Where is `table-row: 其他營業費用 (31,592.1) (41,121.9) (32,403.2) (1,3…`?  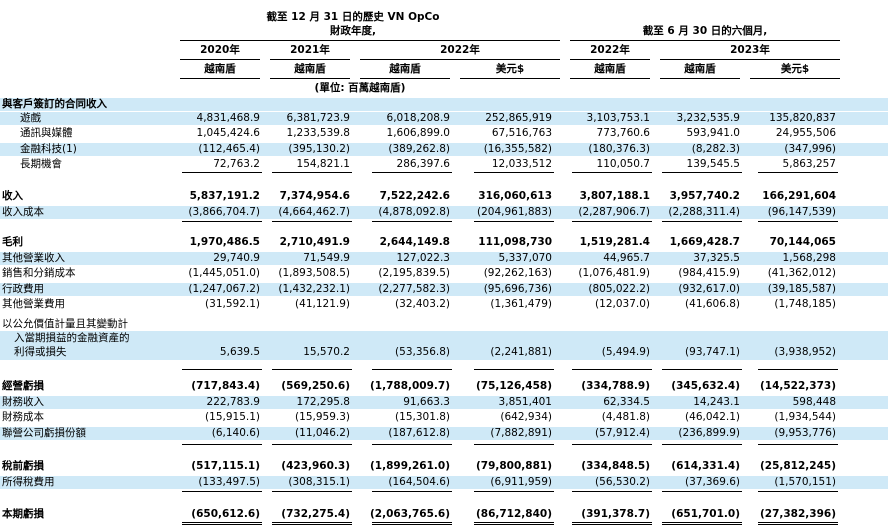 table-row: 其他營業費用 (31,592.1) (41,121.9) (32,403.2) (1,3… is located at coordinates (444, 304).